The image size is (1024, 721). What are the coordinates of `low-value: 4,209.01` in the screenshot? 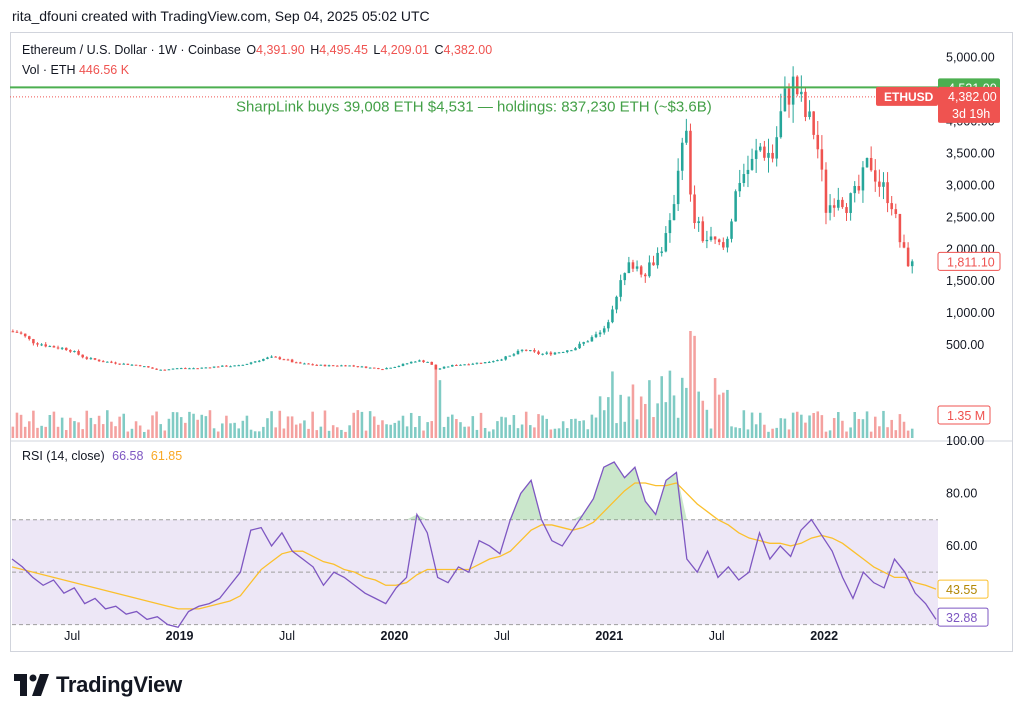 It's located at (405, 50).